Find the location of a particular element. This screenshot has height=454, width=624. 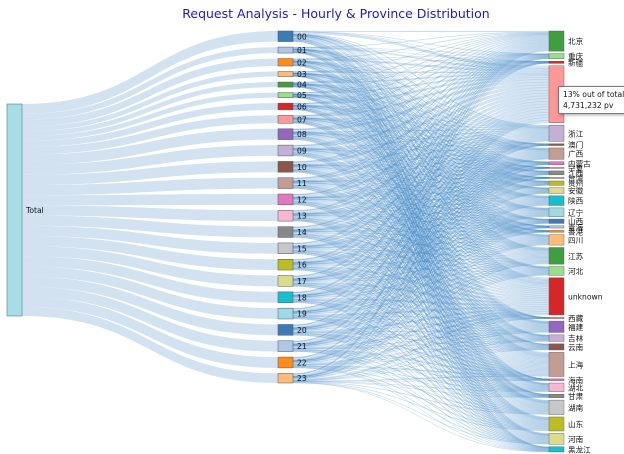

node-label-hour-02: 02 is located at coordinates (302, 62).